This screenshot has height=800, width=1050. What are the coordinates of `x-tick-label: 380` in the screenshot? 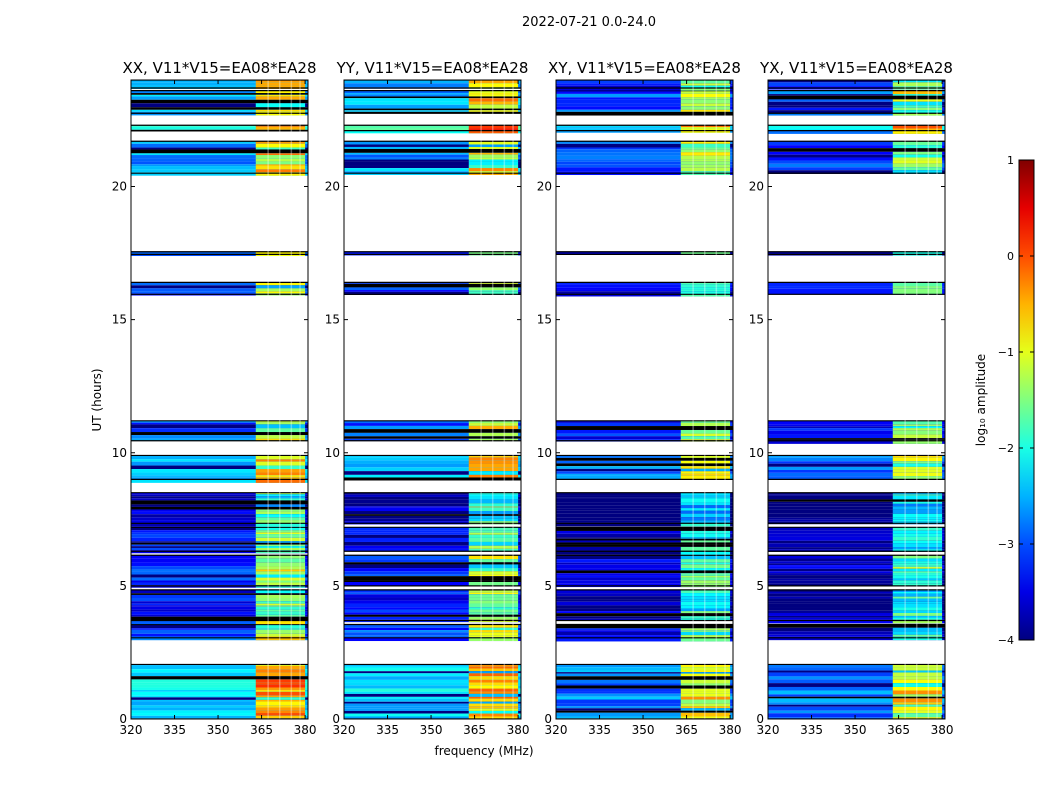 It's located at (305, 730).